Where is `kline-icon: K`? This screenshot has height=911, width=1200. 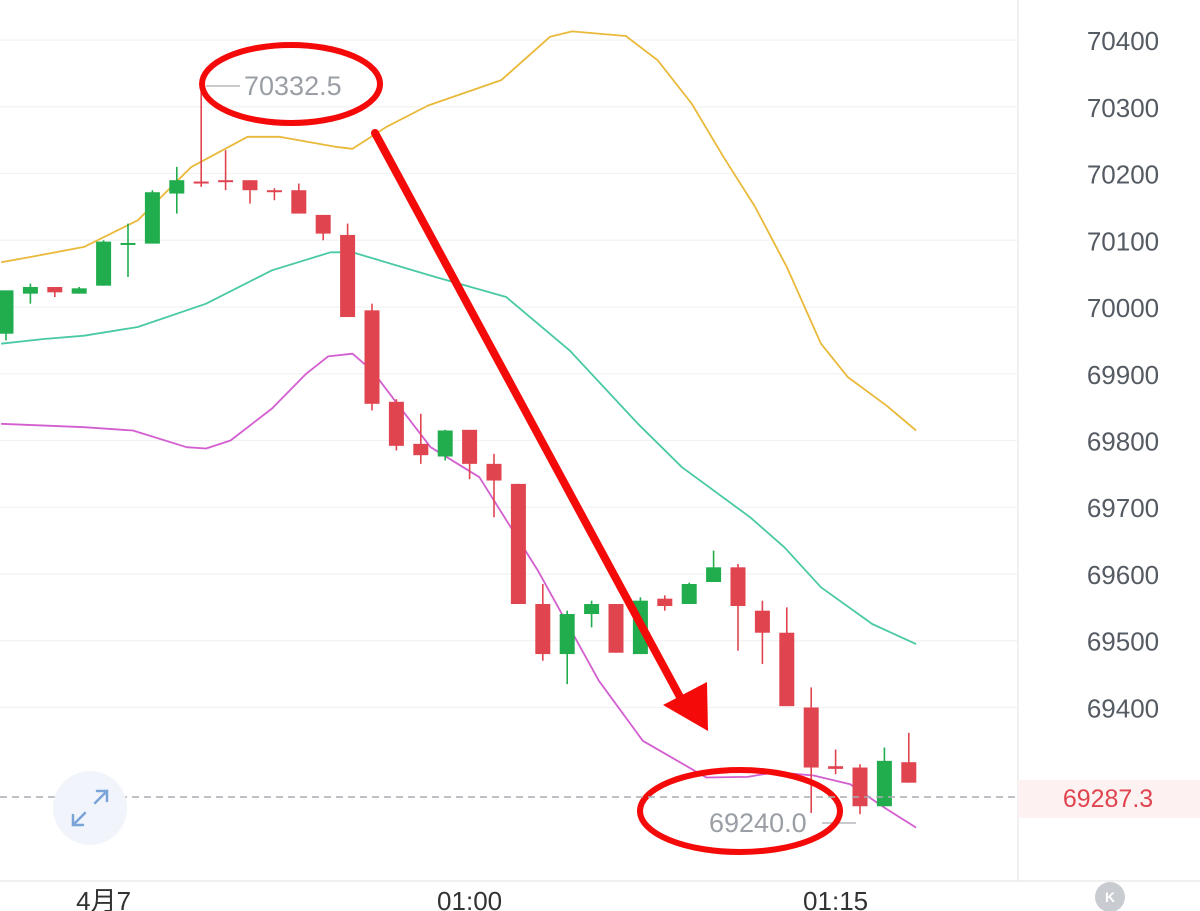
kline-icon: K is located at coordinates (1110, 897).